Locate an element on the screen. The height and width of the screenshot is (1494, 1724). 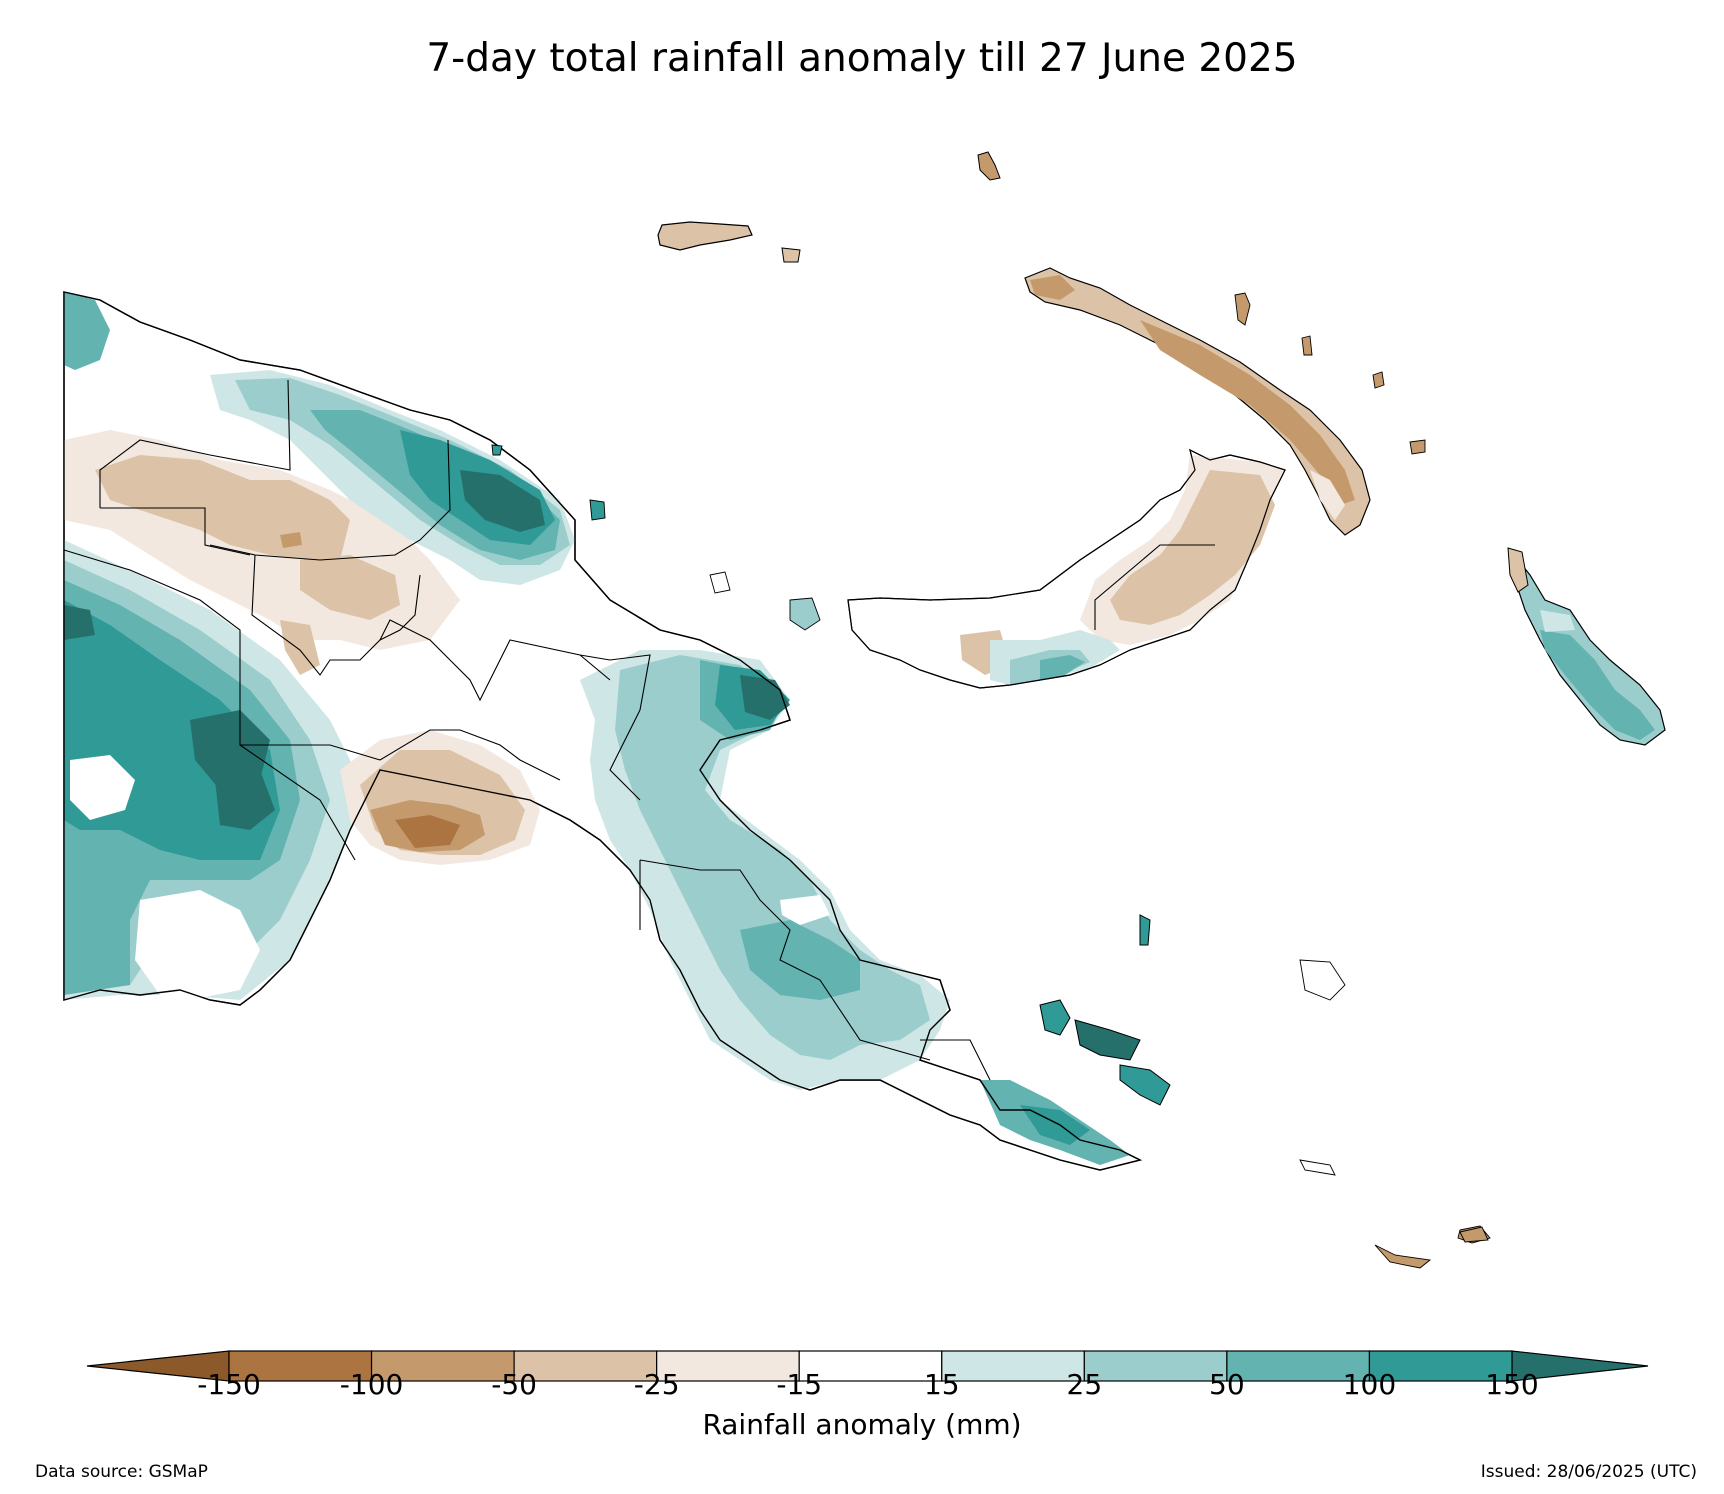
new-ireland is located at coordinates (1197, 401).